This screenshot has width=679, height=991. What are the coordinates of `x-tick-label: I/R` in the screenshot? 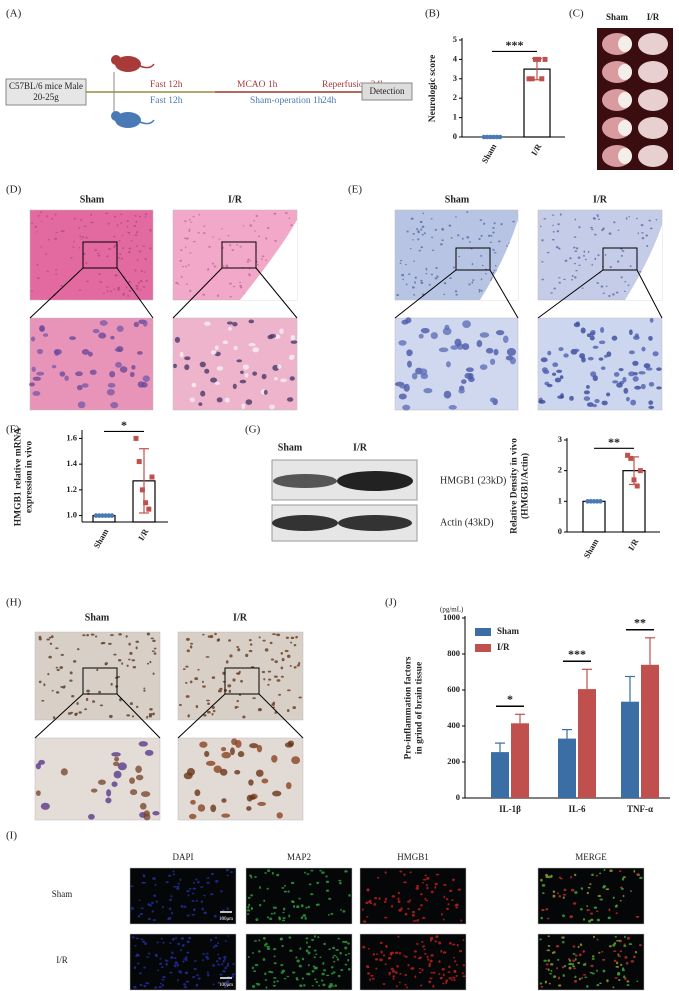 It's located at (143, 534).